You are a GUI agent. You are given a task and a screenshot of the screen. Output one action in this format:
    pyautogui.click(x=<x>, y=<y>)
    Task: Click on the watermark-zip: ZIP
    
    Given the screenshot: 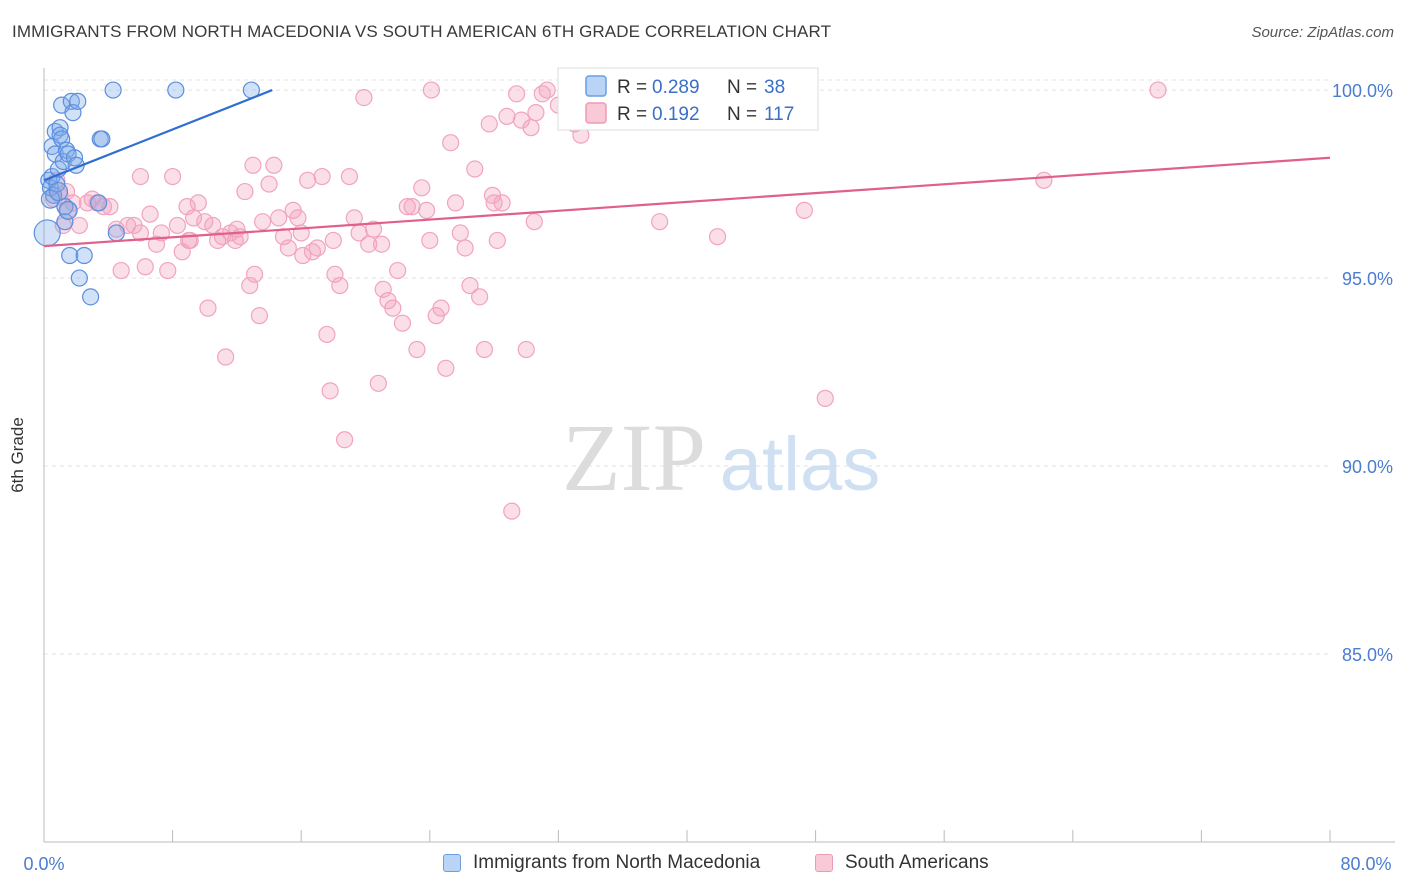 What is the action you would take?
    pyautogui.click(x=634, y=457)
    